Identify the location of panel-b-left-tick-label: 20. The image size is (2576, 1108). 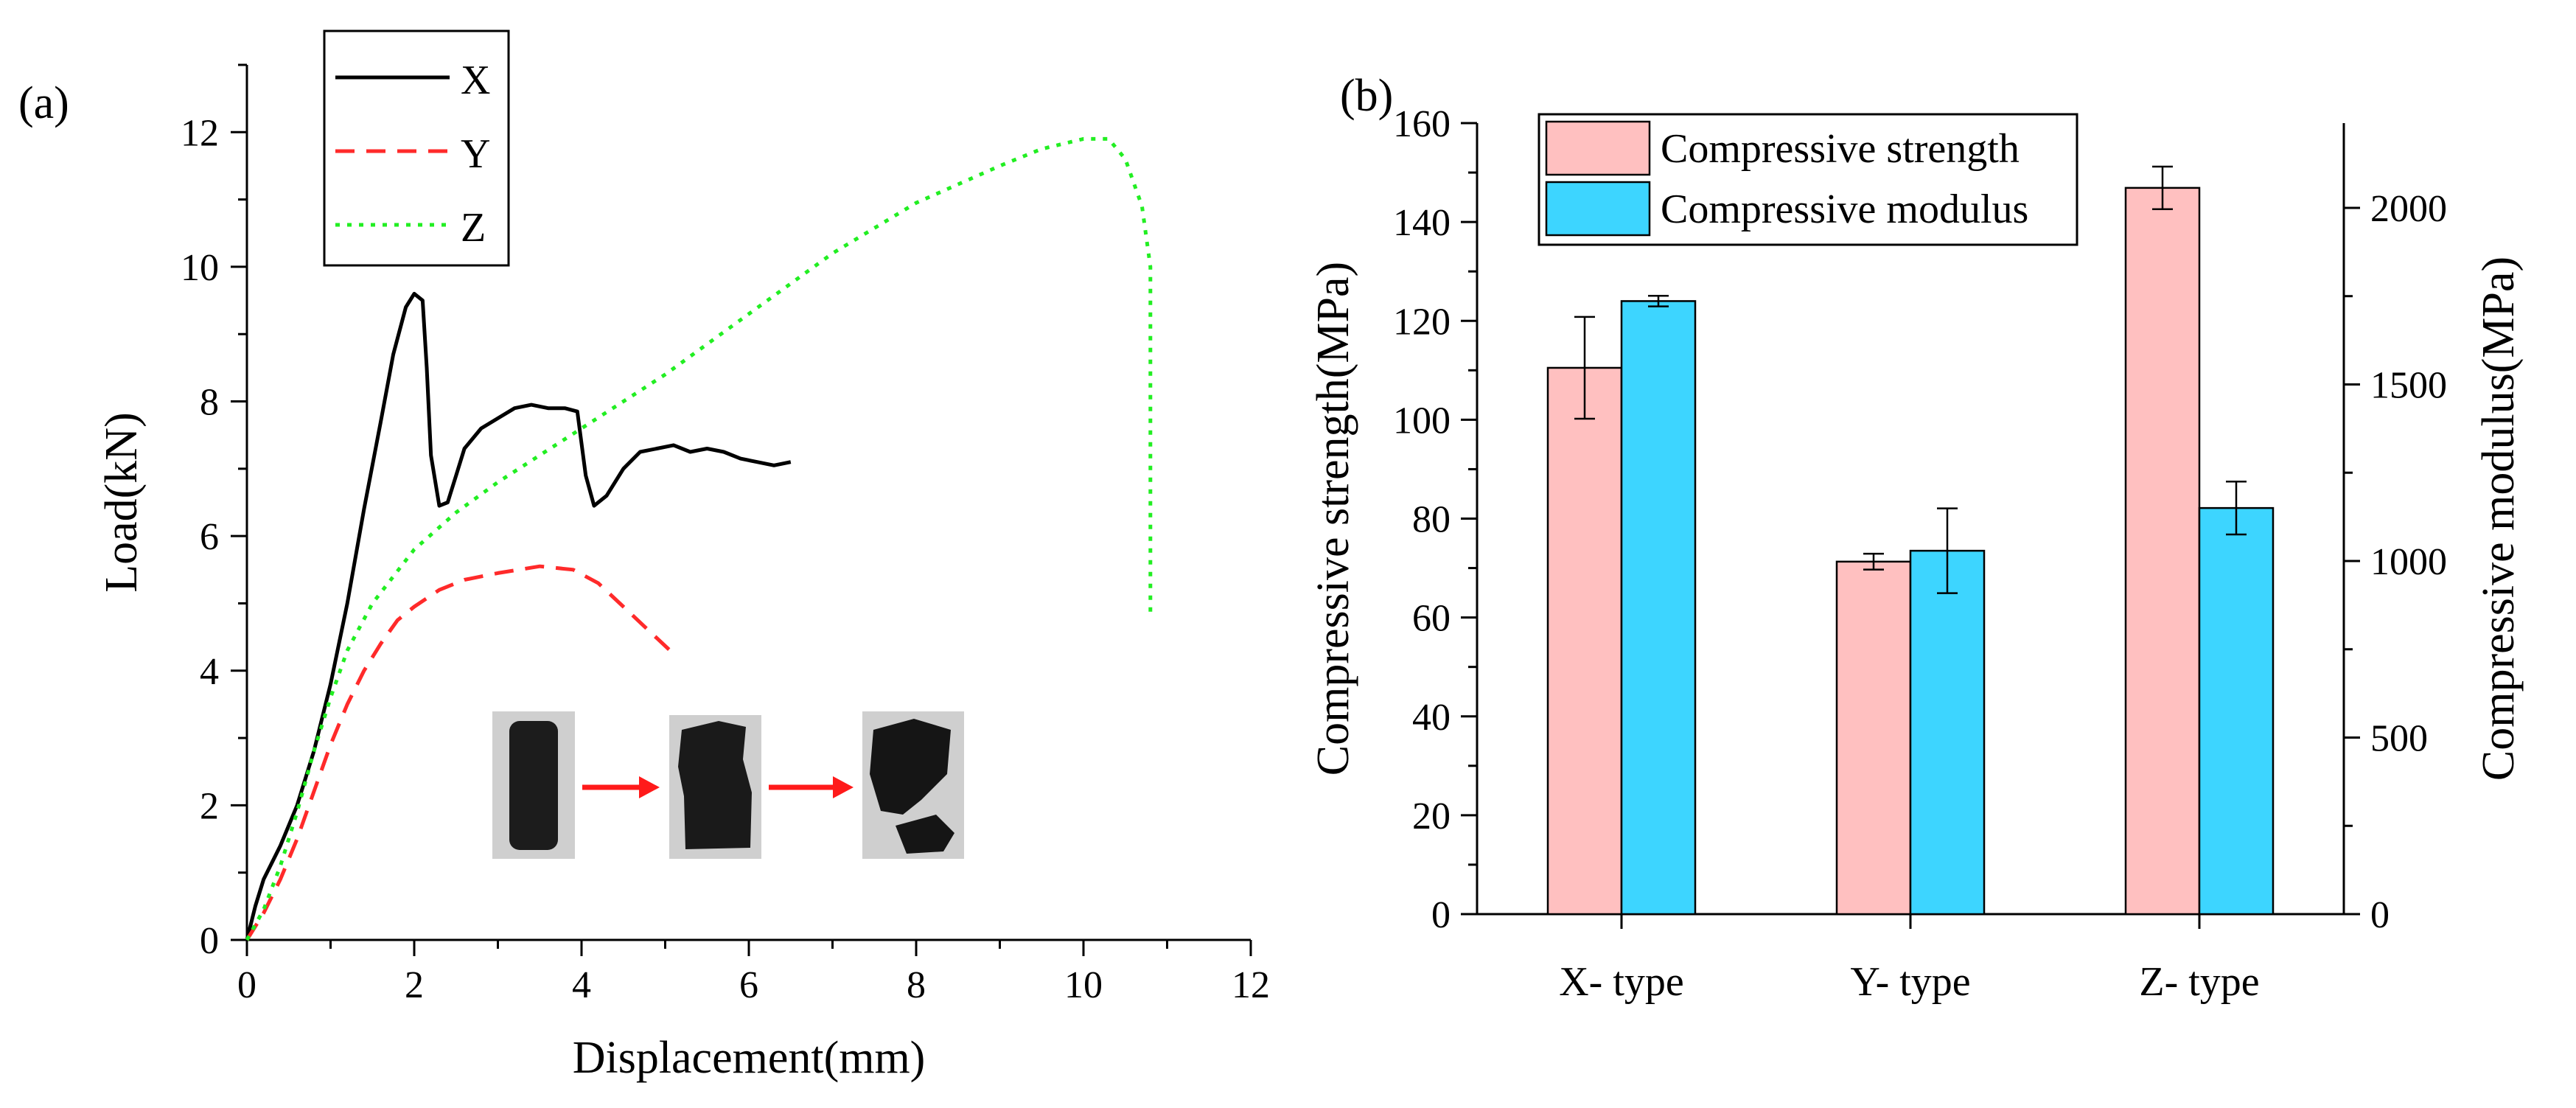
(1431, 816).